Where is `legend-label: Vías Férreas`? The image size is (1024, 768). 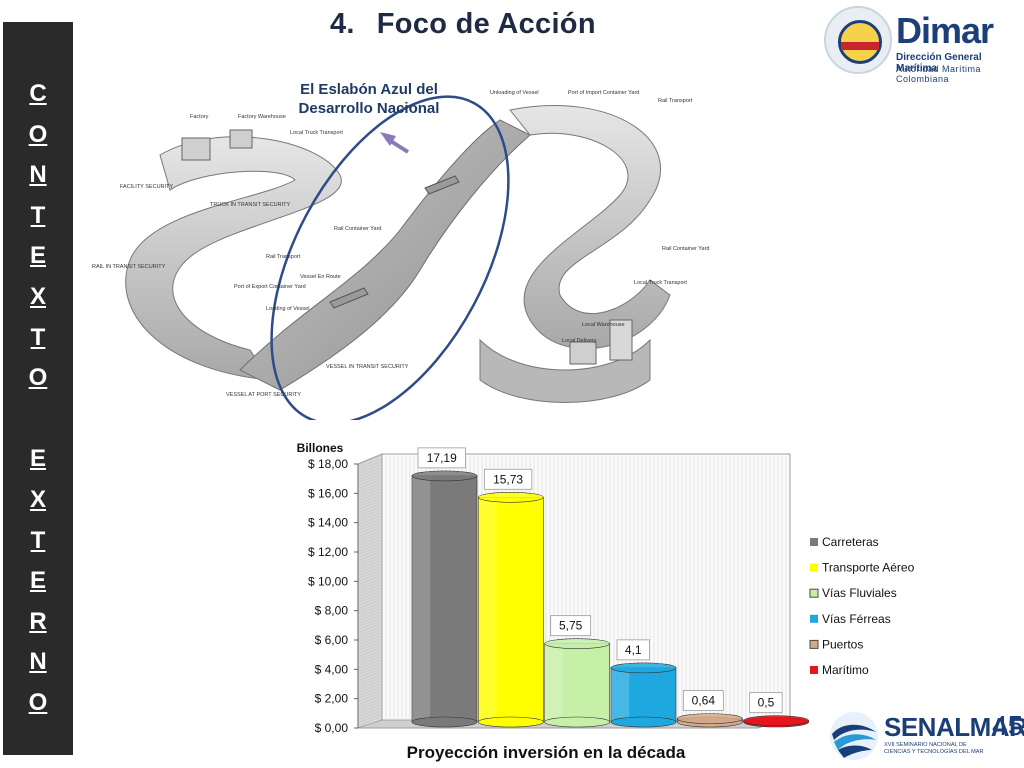 legend-label: Vías Férreas is located at coordinates (856, 619).